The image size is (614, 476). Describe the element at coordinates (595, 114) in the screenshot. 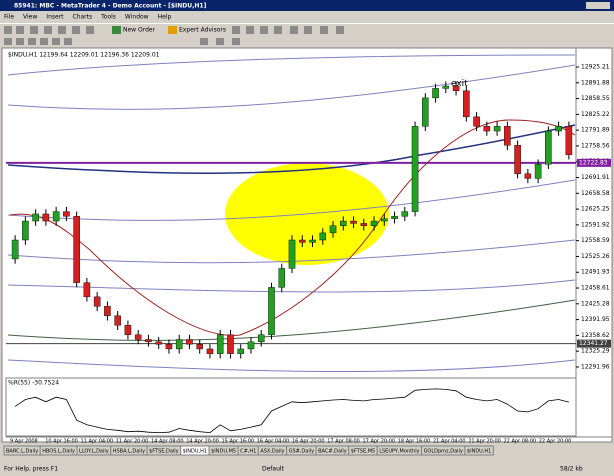

I see `y-tick-label: 12825.22` at that location.